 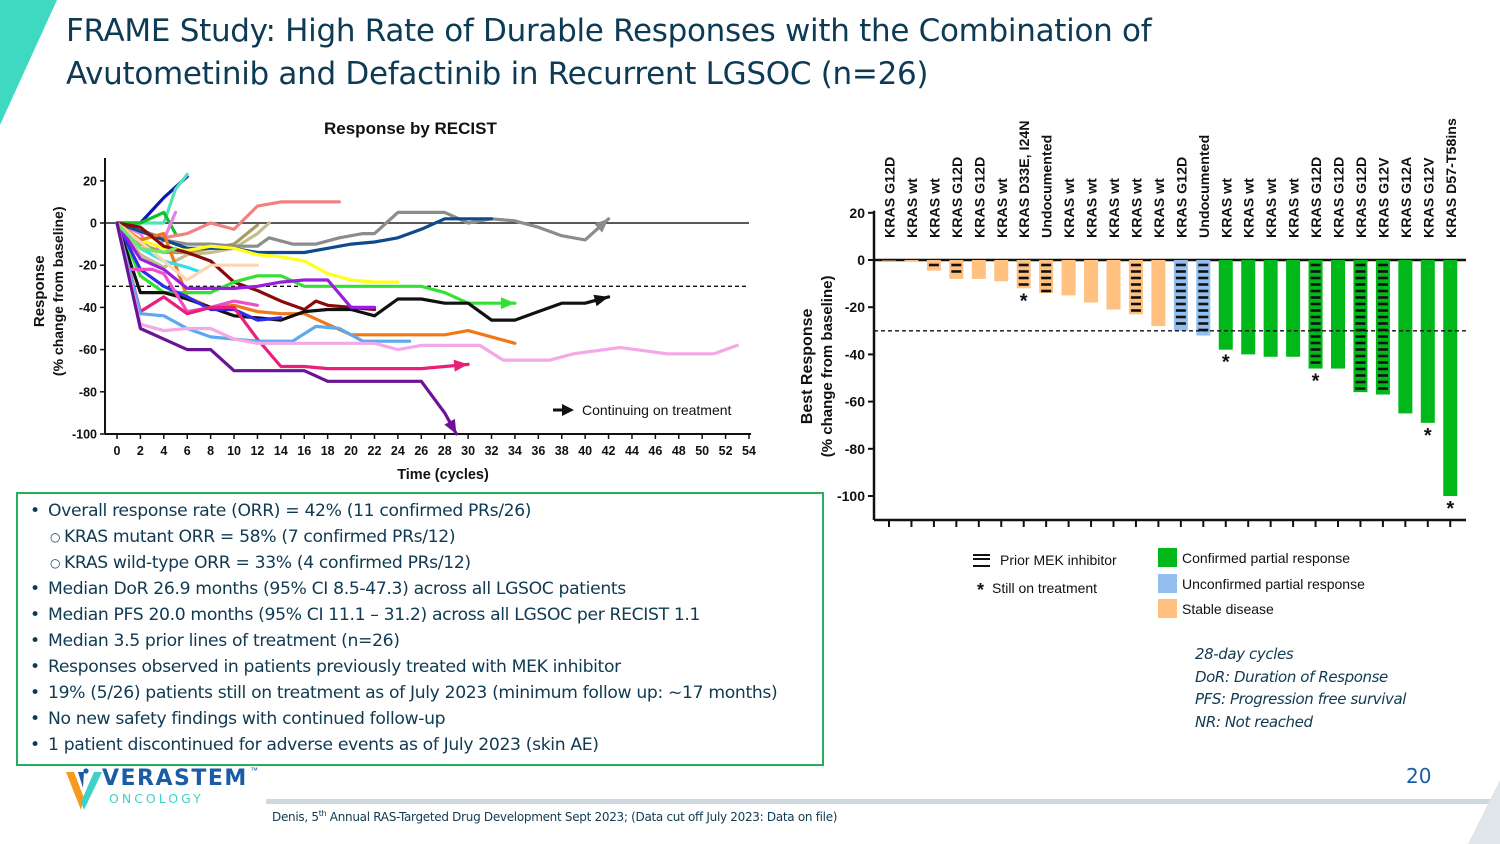 What do you see at coordinates (1261, 583) in the screenshot?
I see `legend-item-unconfirmed: Unconfirmed partial response` at bounding box center [1261, 583].